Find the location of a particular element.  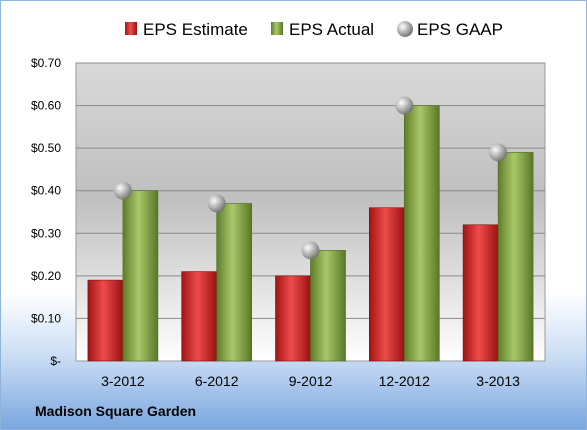

x-tick-label: 9-2012 is located at coordinates (311, 381).